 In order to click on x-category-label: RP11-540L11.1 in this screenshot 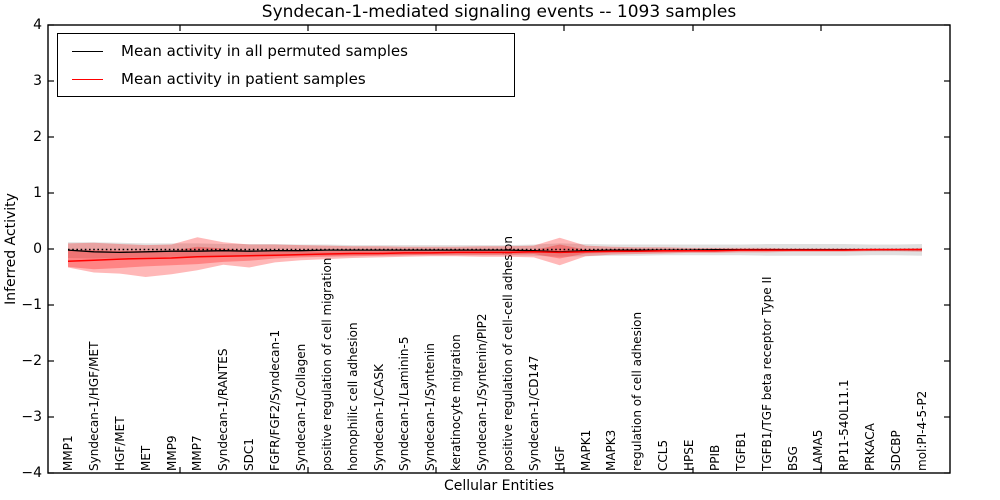, I will do `click(844, 425)`.